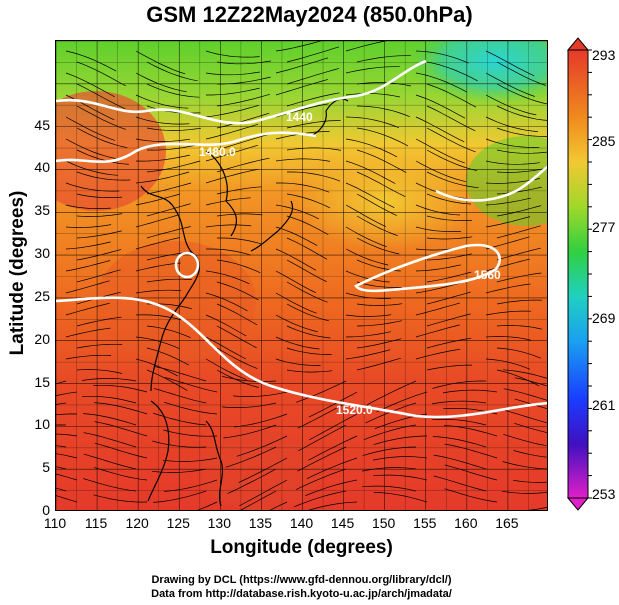 The width and height of the screenshot is (619, 605). I want to click on colorbar-label-253: 253, so click(604, 494).